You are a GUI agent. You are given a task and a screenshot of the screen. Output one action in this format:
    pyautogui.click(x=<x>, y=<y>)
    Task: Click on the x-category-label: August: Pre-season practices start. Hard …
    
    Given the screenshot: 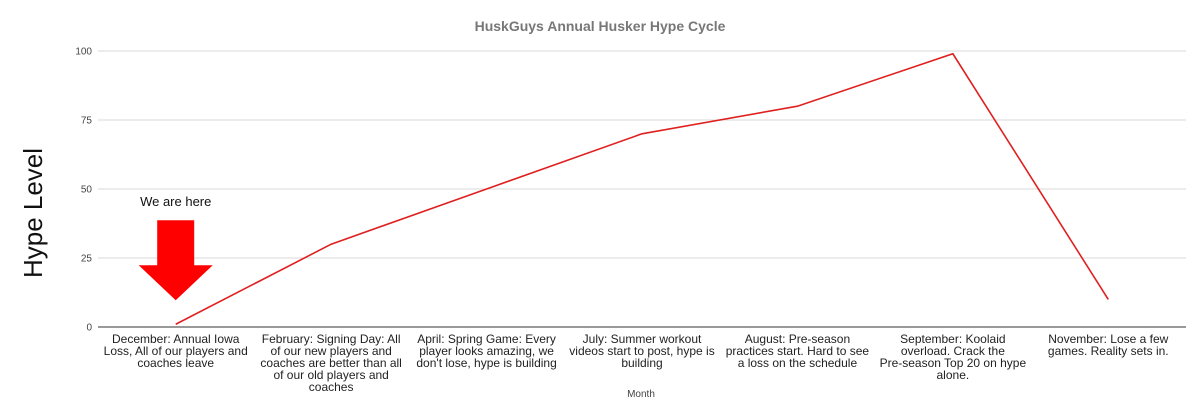 What is the action you would take?
    pyautogui.click(x=798, y=351)
    